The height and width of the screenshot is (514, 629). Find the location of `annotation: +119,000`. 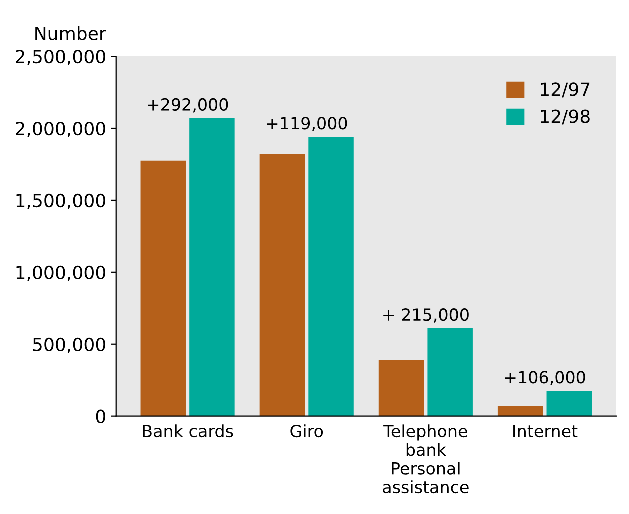

annotation: +119,000 is located at coordinates (307, 124).